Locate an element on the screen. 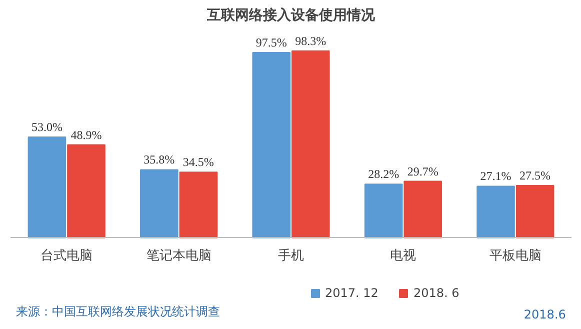 The height and width of the screenshot is (329, 581). x-tick-label: 台式电脑 is located at coordinates (66, 256).